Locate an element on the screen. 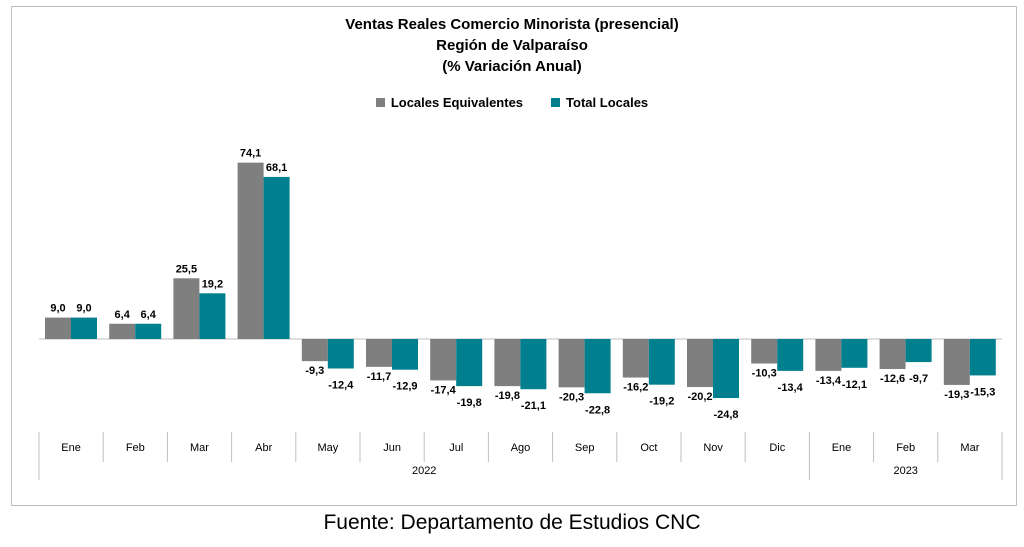 The height and width of the screenshot is (547, 1024). data-label-total-locales-4: -12,4 is located at coordinates (341, 386).